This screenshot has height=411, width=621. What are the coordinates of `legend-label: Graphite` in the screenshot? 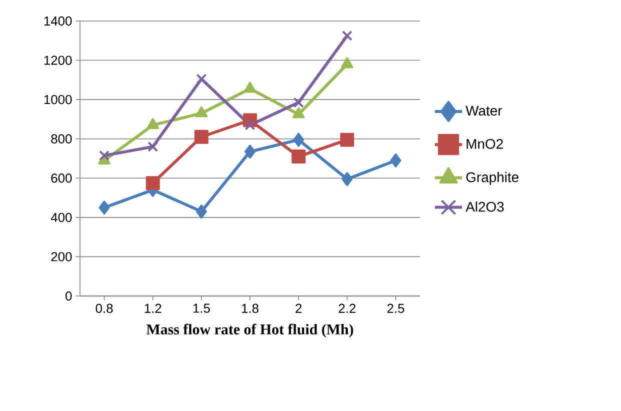 It's located at (492, 178).